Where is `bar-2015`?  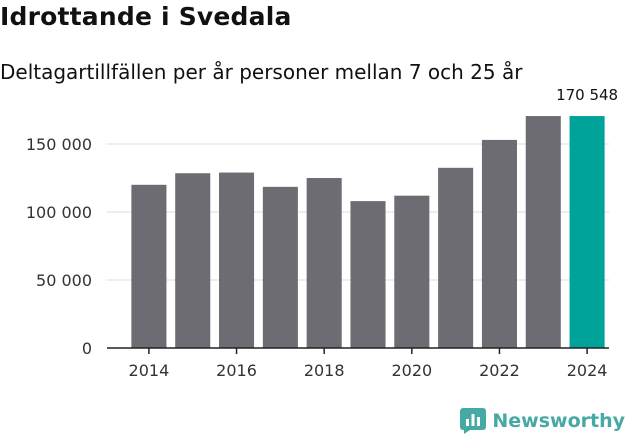
bar-2015 is located at coordinates (193, 260).